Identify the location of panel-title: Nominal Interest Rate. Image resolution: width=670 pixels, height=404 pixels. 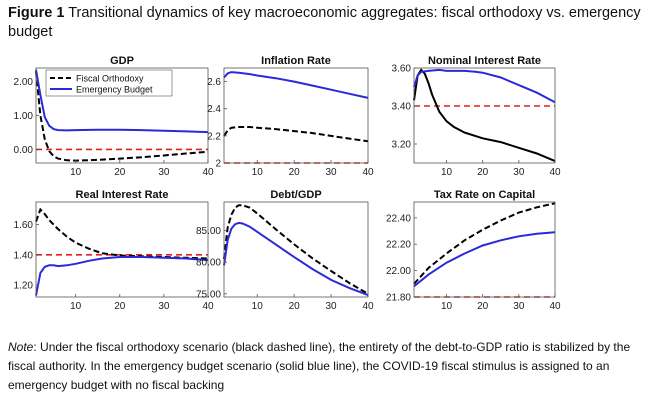
(484, 61).